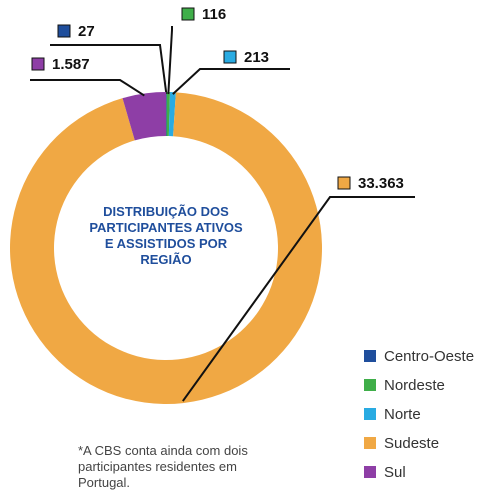 This screenshot has height=499, width=500. I want to click on data-label: 1.587, so click(71, 64).